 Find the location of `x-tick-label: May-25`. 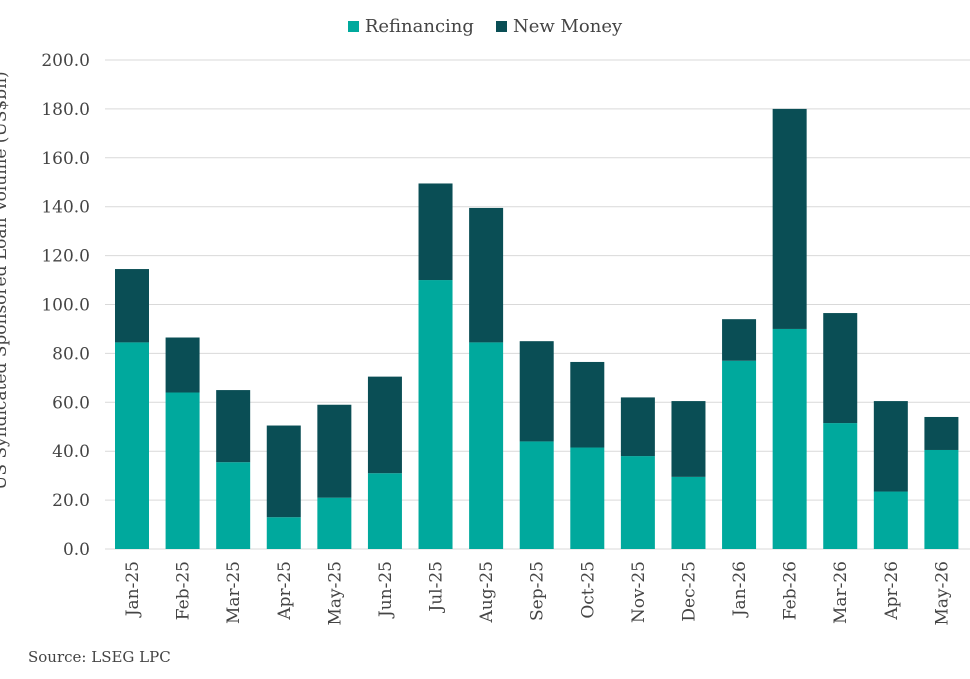

x-tick-label: May-25 is located at coordinates (335, 593).